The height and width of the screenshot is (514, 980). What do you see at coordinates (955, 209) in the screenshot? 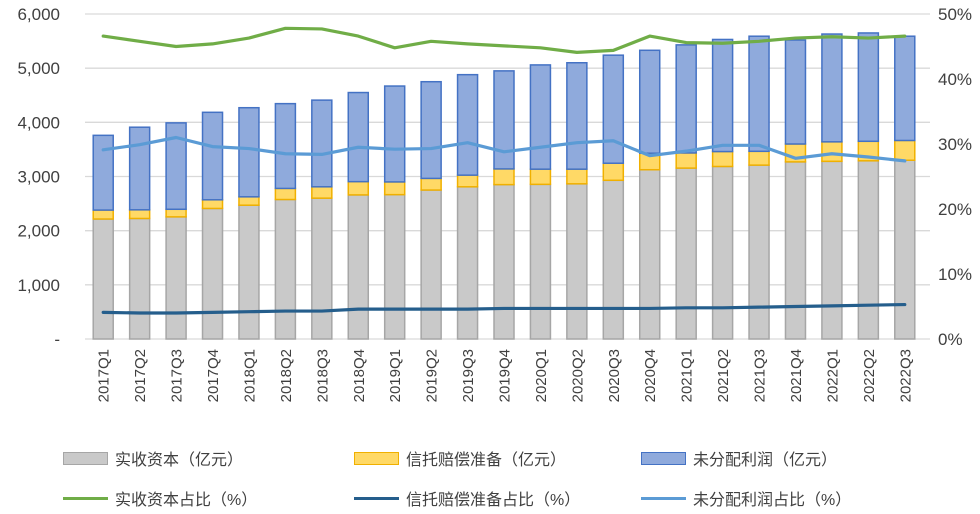
I see `y-right-tick-label: 20%` at bounding box center [955, 209].